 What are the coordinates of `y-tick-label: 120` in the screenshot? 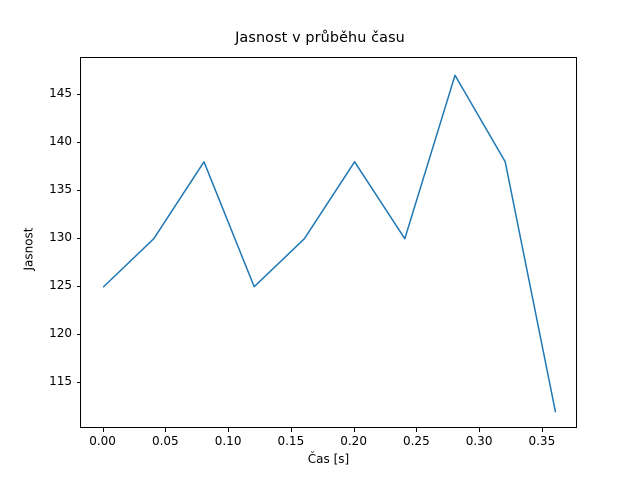 It's located at (60, 332).